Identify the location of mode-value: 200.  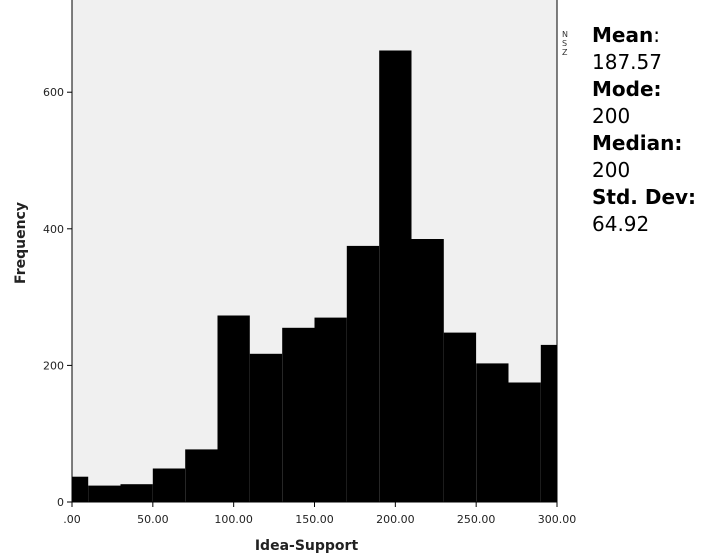
(611, 116).